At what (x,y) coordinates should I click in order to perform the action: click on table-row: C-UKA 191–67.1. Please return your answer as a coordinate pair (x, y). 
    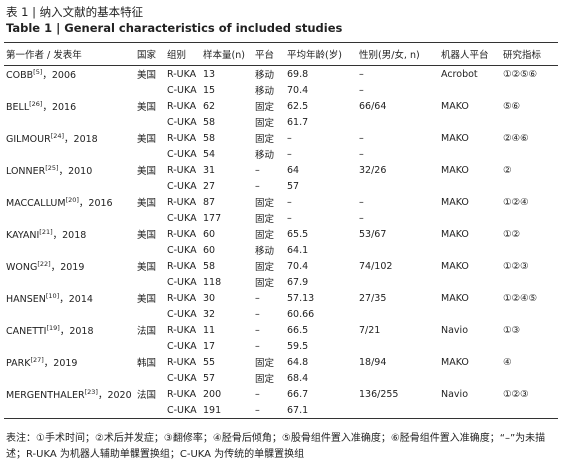
    Looking at the image, I should click on (281, 410).